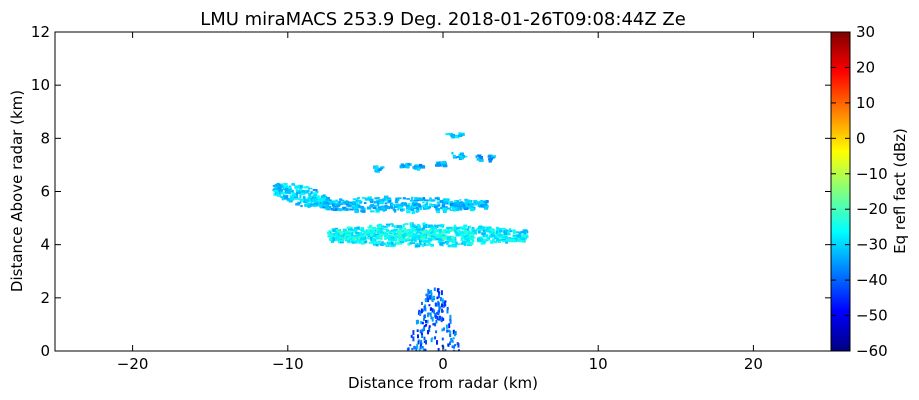 The height and width of the screenshot is (400, 919). Describe the element at coordinates (872, 245) in the screenshot. I see `colorbar-tick-label: −30` at that location.